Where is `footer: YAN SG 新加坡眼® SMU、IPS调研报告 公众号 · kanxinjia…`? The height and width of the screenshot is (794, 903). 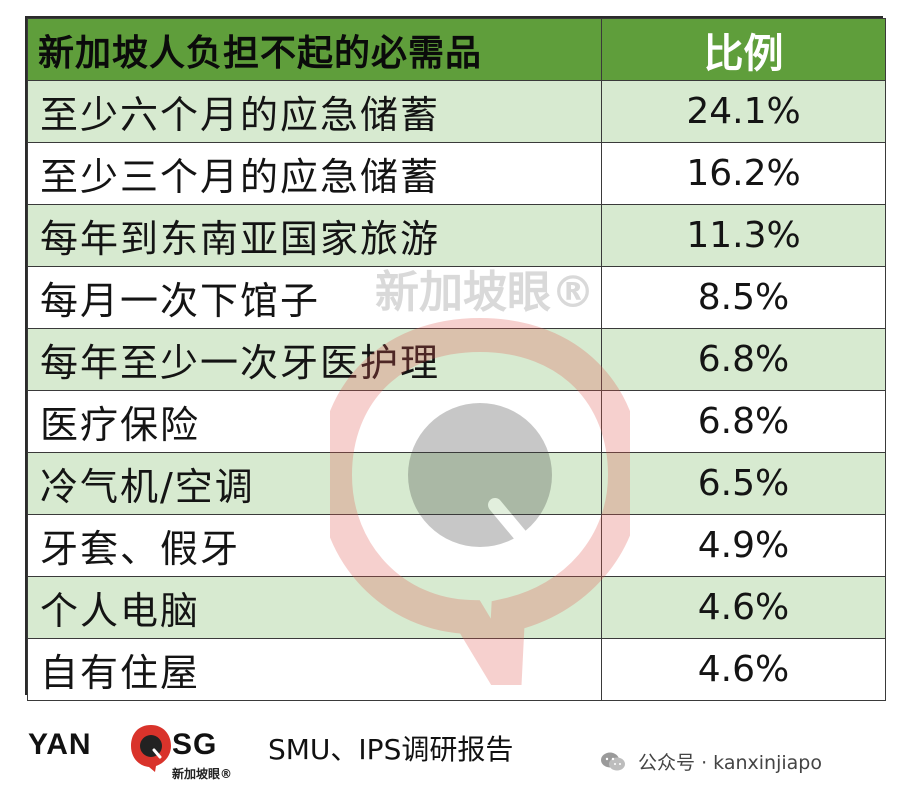 footer: YAN SG 新加坡眼® SMU、IPS调研报告 公众号 · kanxinjia… is located at coordinates (451, 747).